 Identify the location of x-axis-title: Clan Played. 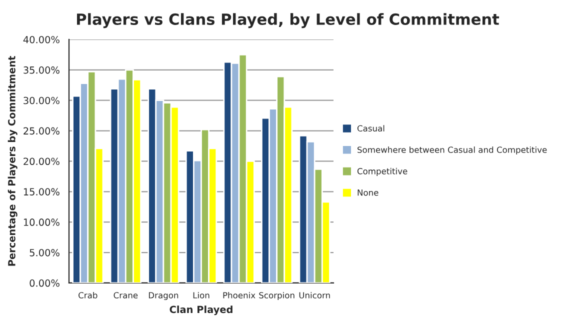
(201, 311).